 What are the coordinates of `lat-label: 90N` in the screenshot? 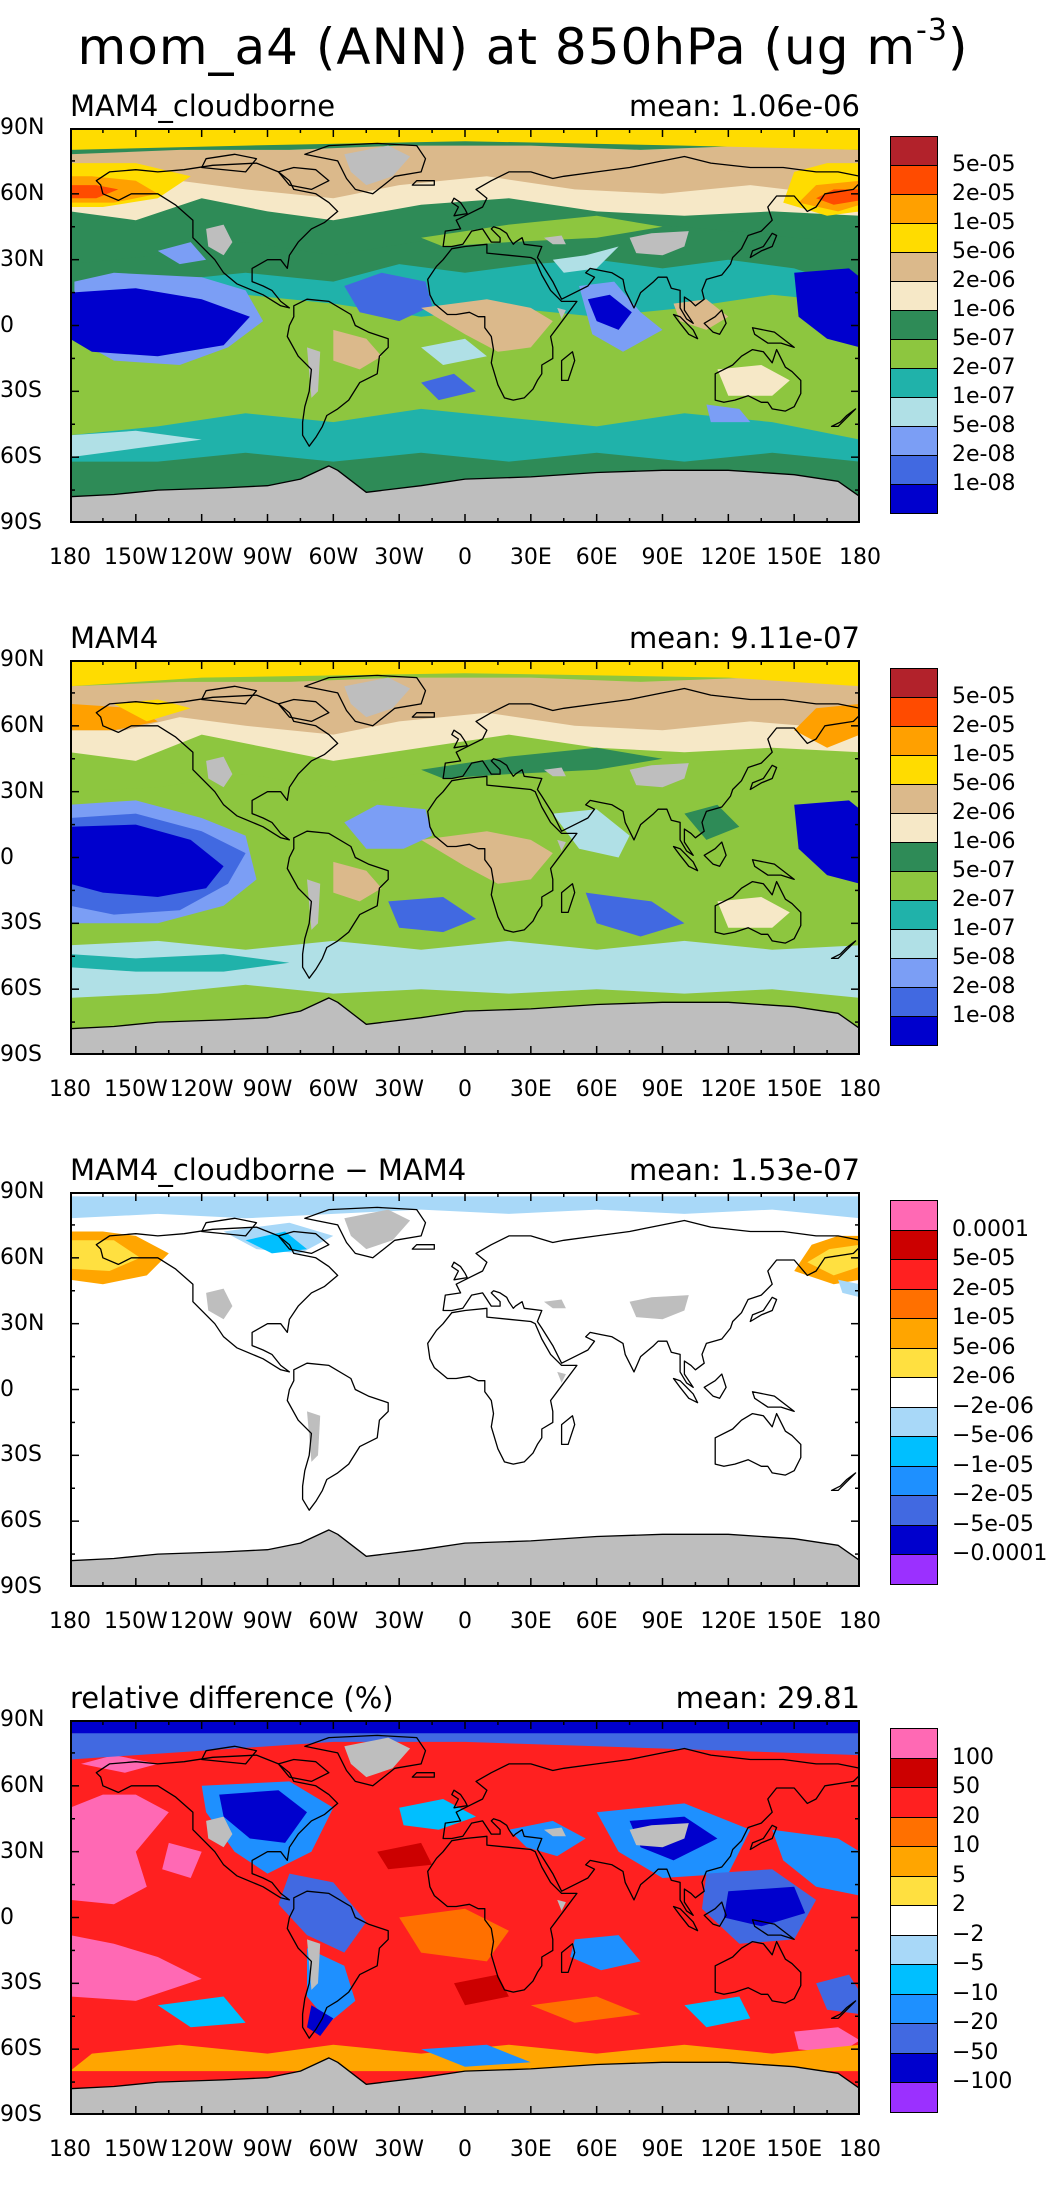 It's located at (22, 1191).